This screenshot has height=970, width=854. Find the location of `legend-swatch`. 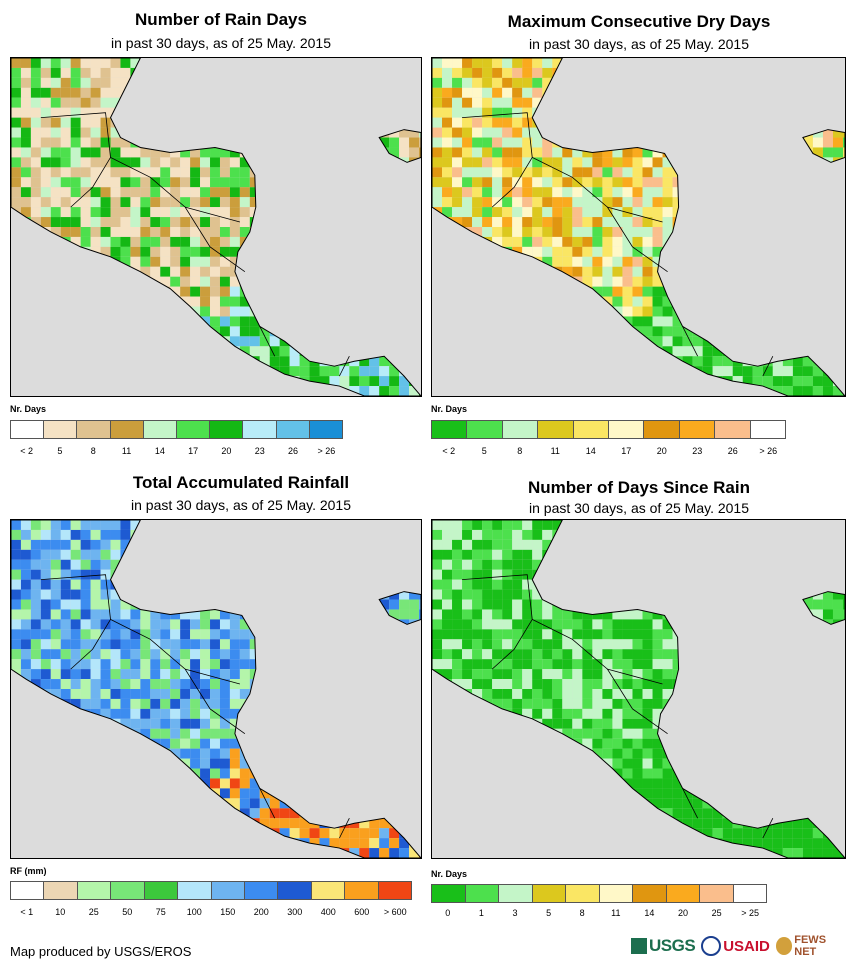

legend-swatch is located at coordinates (328, 890).